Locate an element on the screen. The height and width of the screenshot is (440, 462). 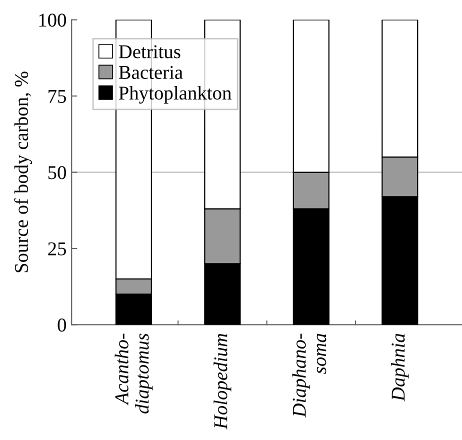
x-tick-label: Holopedium is located at coordinates (223, 382).